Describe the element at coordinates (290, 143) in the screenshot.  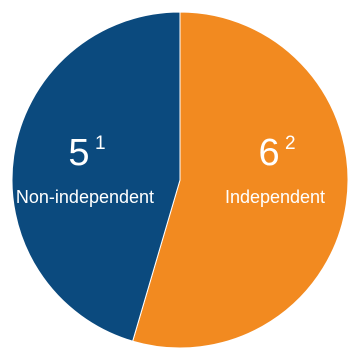
I see `slice-footnote-independent: 2` at that location.